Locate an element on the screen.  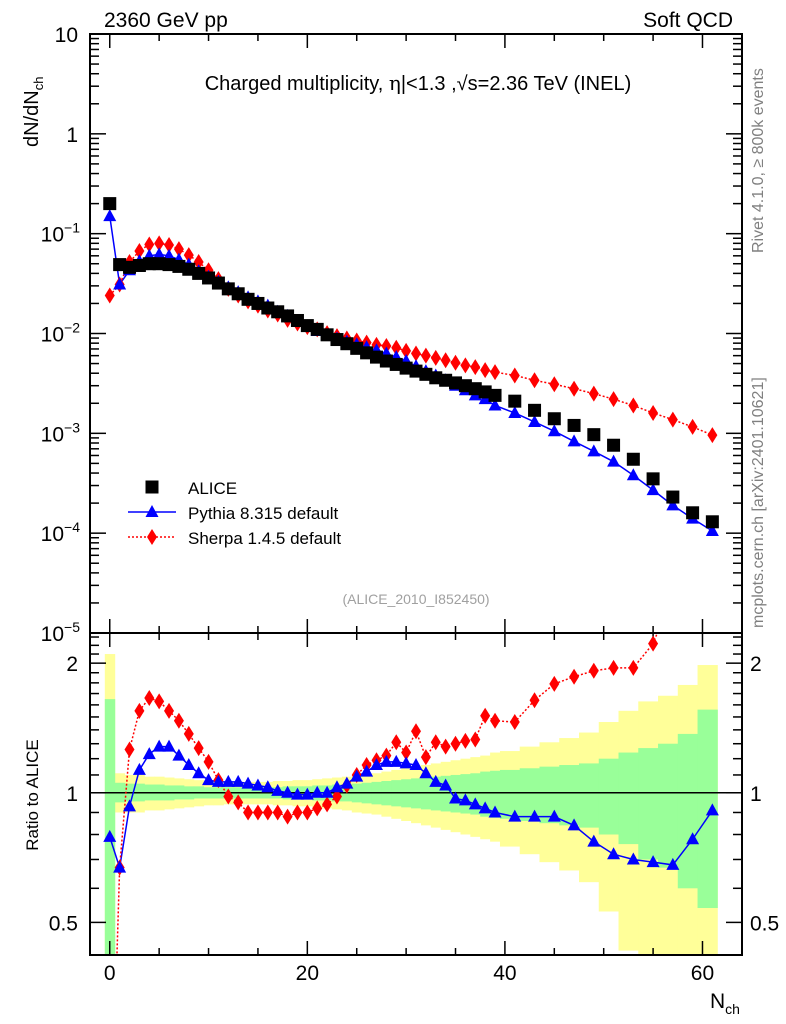
x-tick-label: 60 is located at coordinates (702, 973).